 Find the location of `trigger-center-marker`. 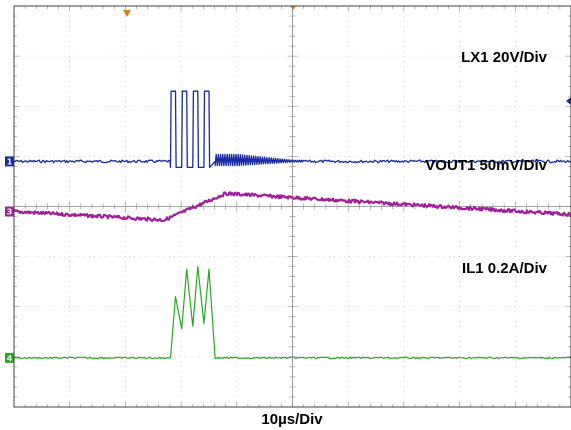

trigger-center-marker is located at coordinates (293, 8).